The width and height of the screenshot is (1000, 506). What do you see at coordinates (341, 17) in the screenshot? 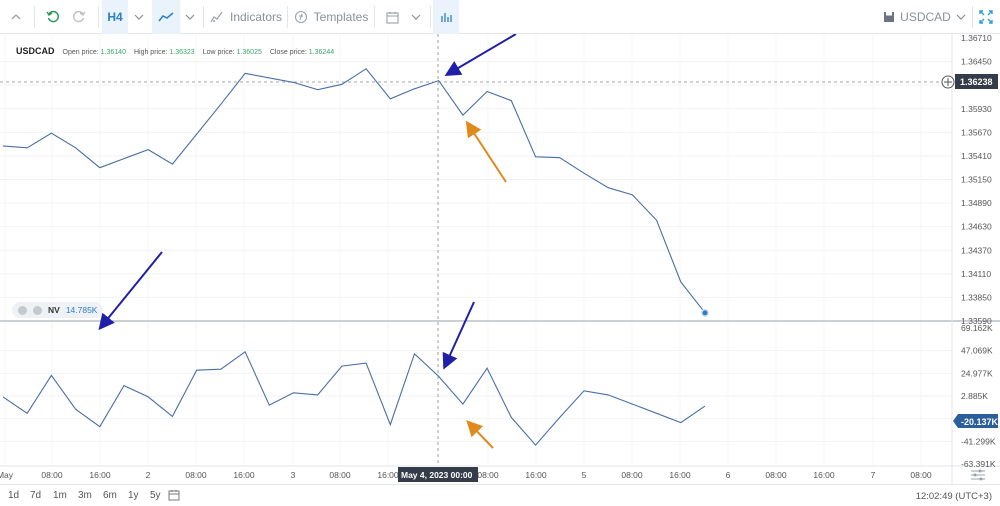
I see `templates-label: Templates` at bounding box center [341, 17].